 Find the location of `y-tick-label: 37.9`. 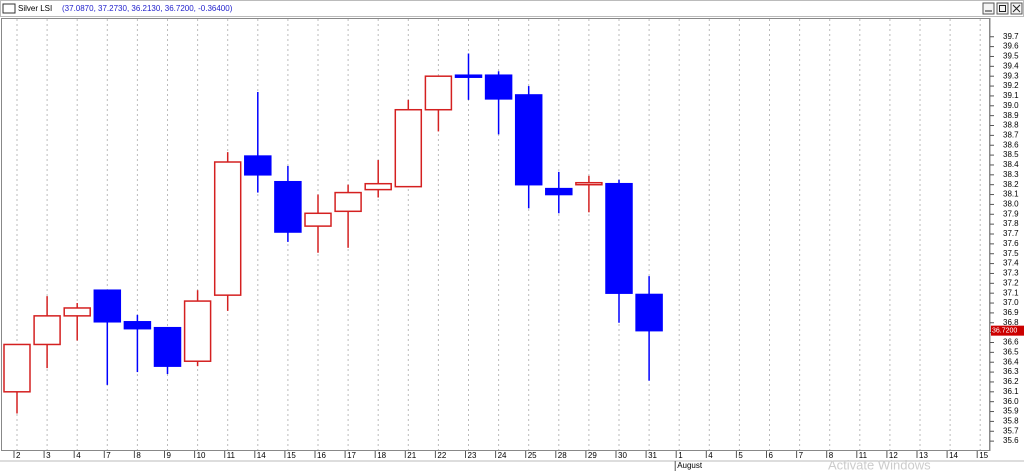

y-tick-label: 37.9 is located at coordinates (1011, 213).